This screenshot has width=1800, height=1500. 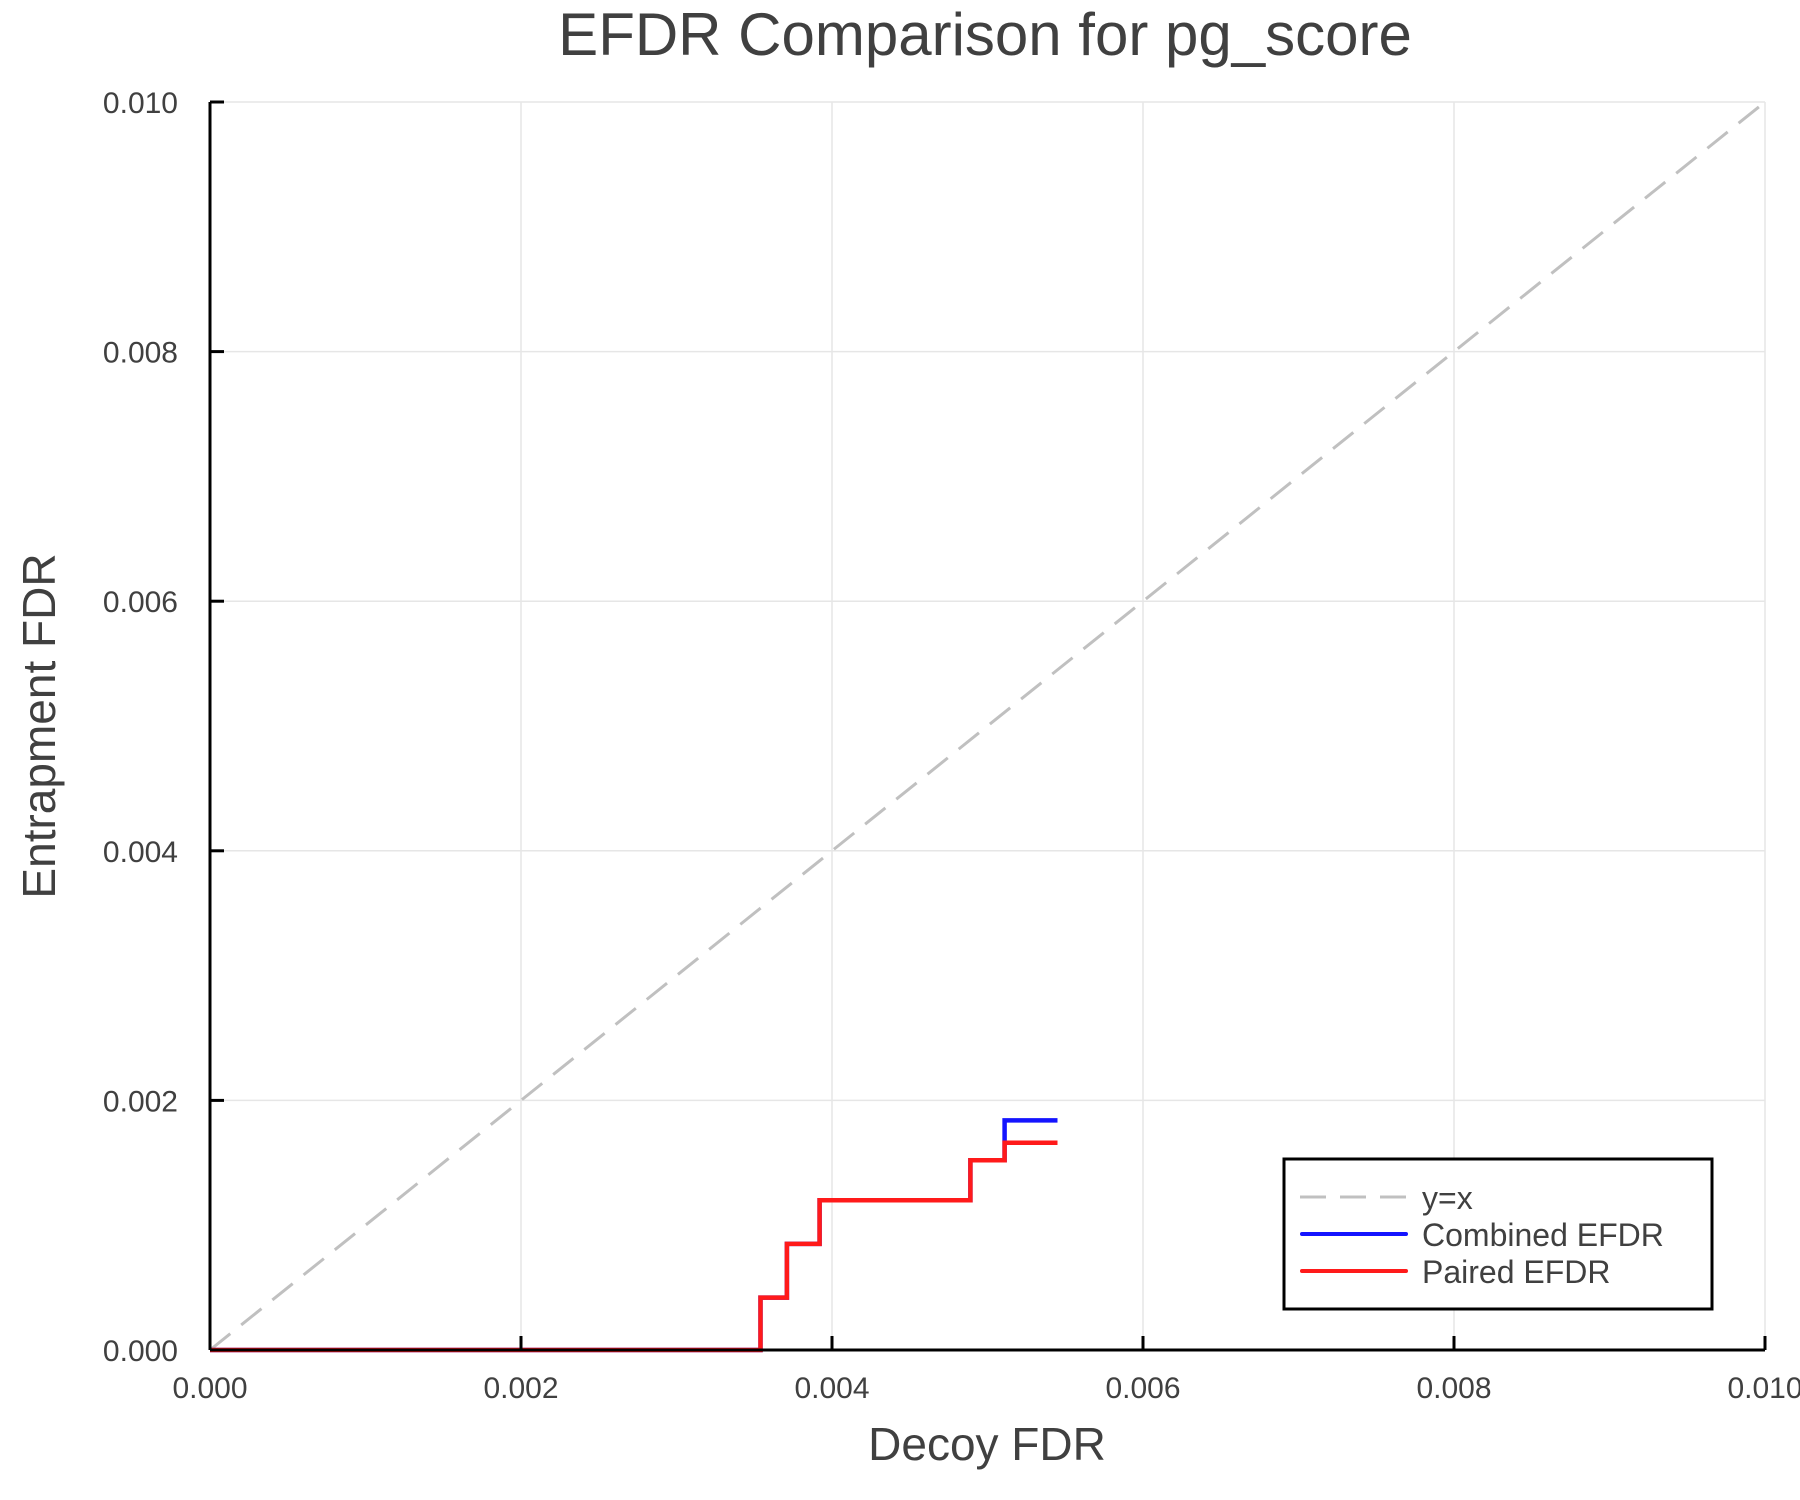 I want to click on legend-label-yx: y=x, so click(x=1447, y=1198).